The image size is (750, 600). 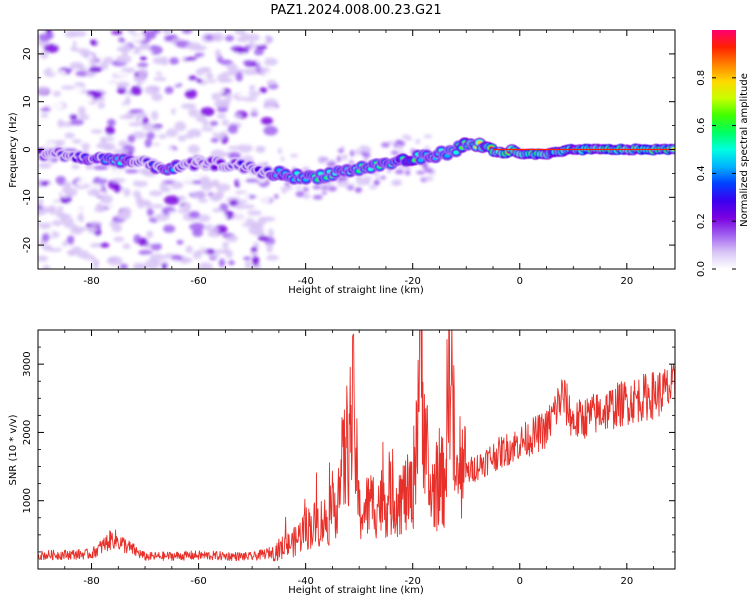 I want to click on spectrogram-y-label: Frequency (Hz), so click(x=13, y=150).